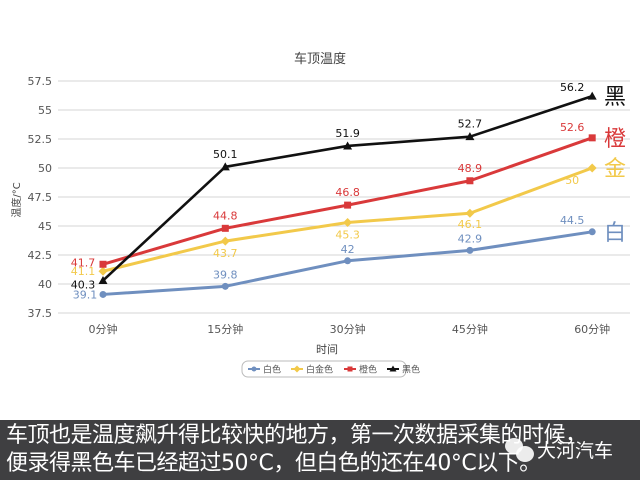  I want to click on series-end-label: 黑, so click(615, 97).